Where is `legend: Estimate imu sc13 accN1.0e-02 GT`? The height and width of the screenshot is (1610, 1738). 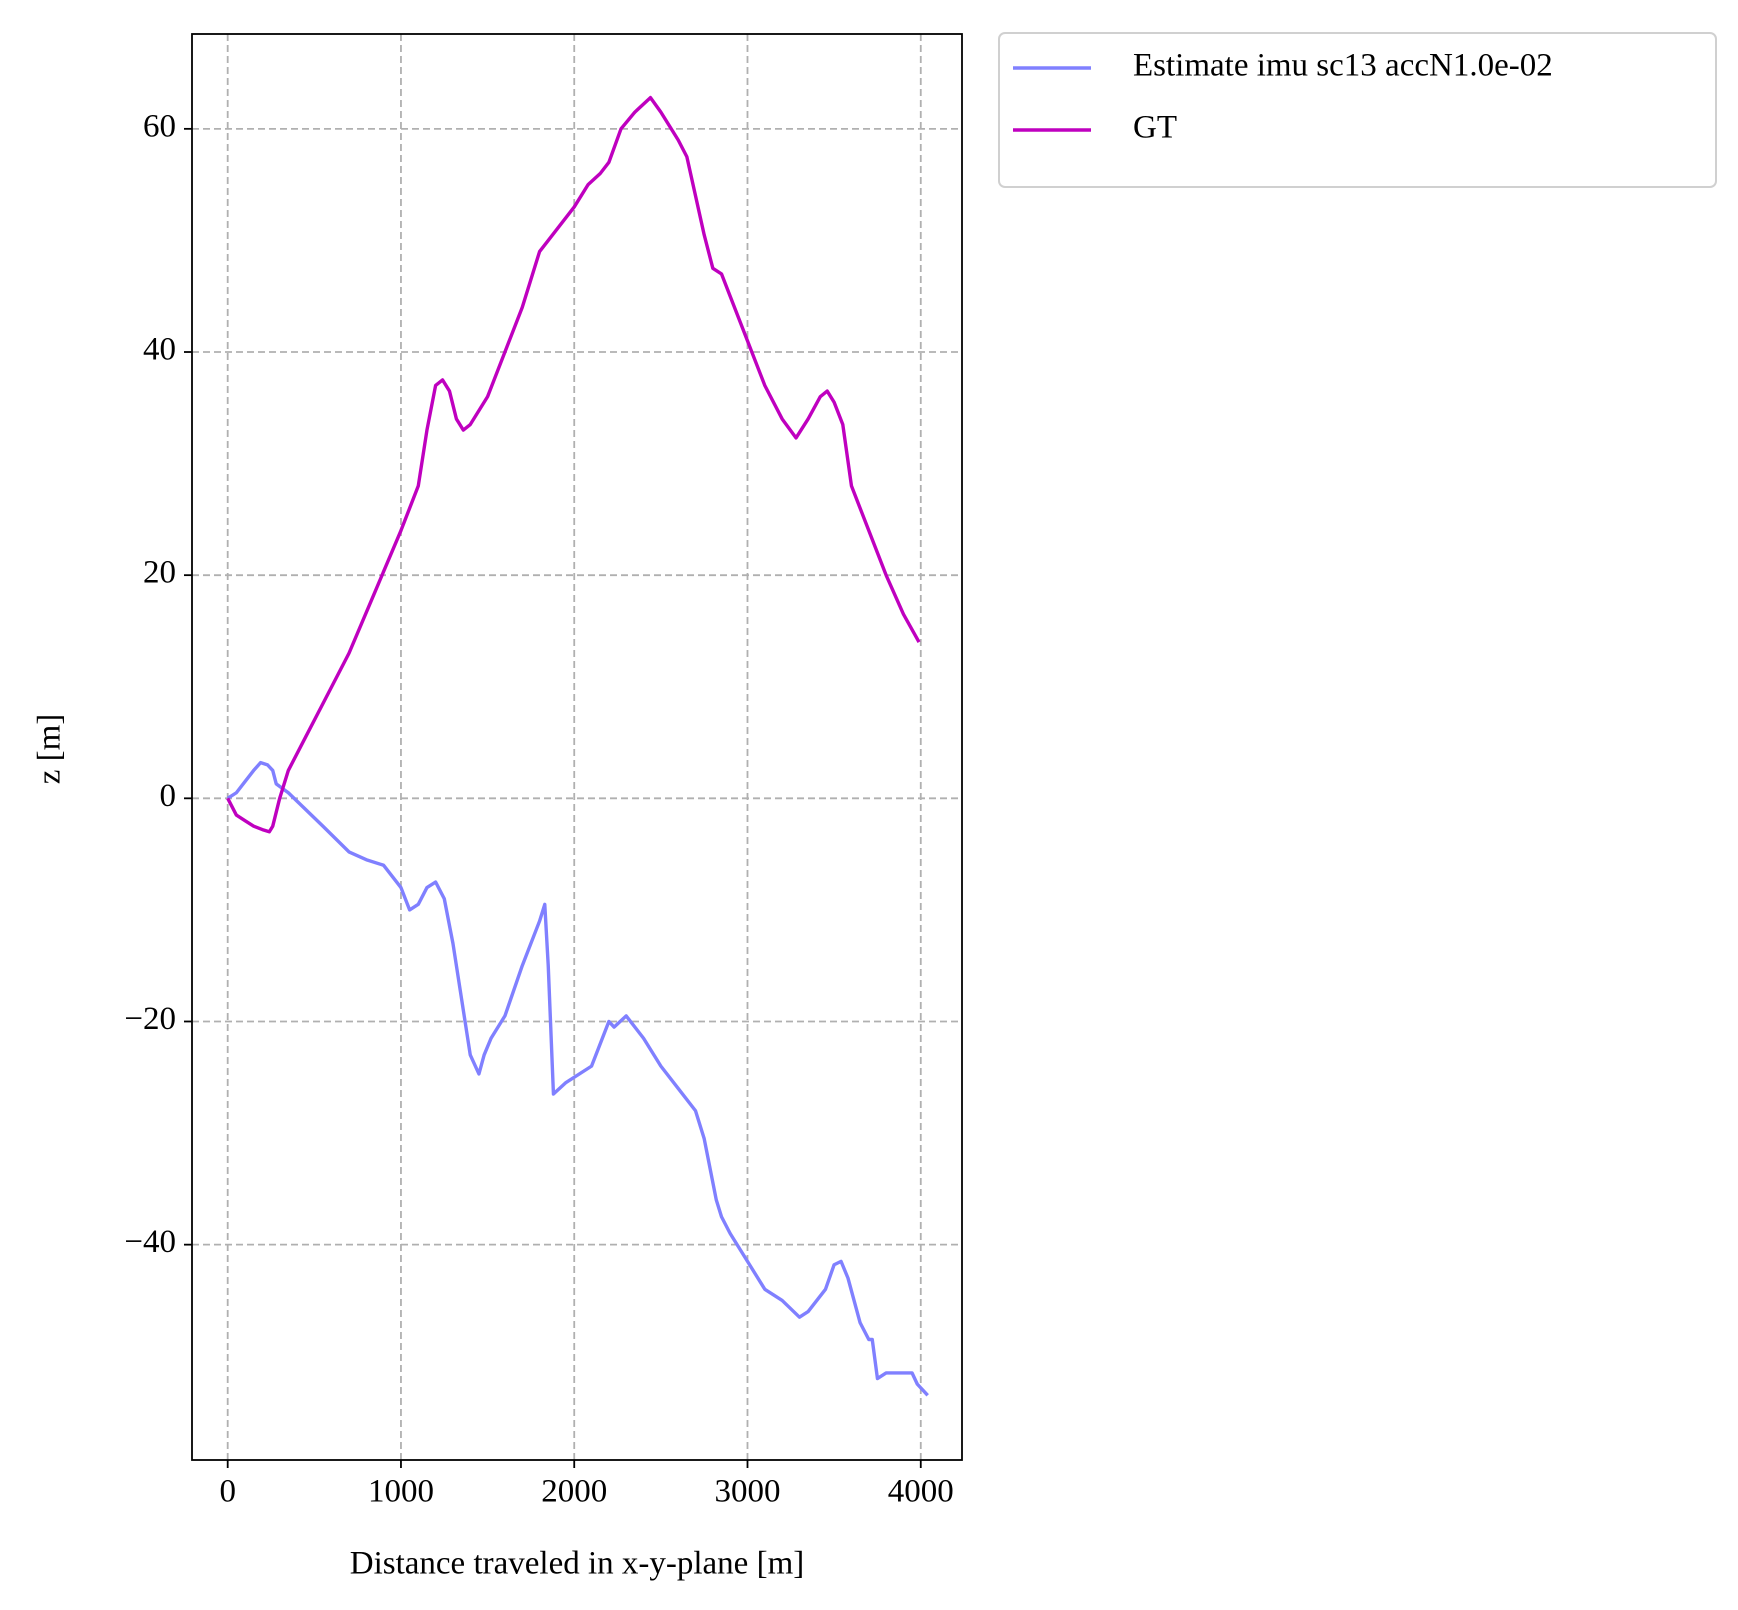 legend: Estimate imu sc13 accN1.0e-02 GT is located at coordinates (1357, 110).